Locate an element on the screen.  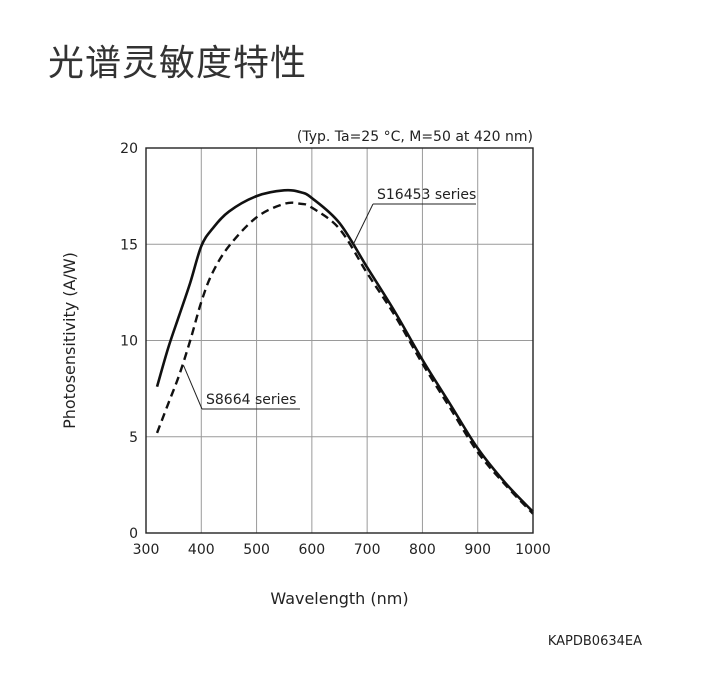
x-tick-label-700: 700 is located at coordinates (367, 550).